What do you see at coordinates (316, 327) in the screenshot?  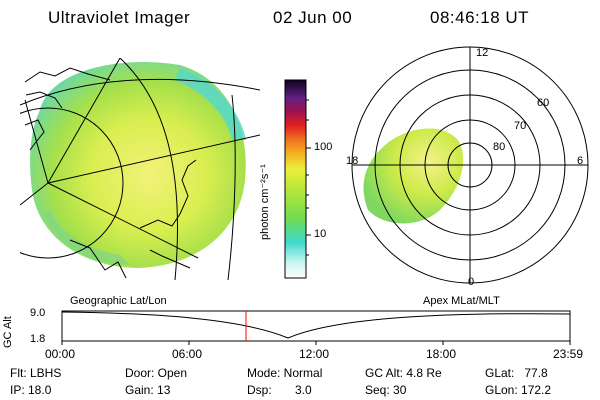 I see `altitude-plot` at bounding box center [316, 327].